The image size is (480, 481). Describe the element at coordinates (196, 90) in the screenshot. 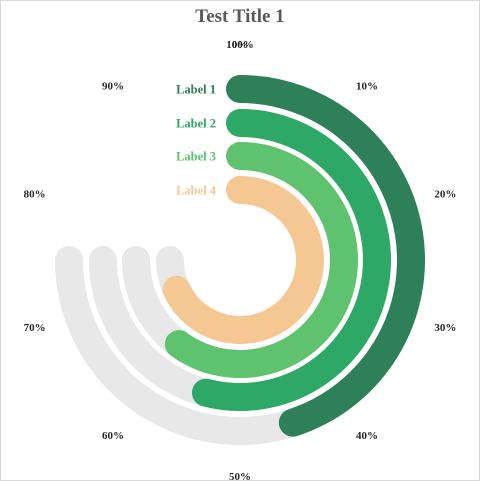

I see `series-label-1: Label 1` at that location.